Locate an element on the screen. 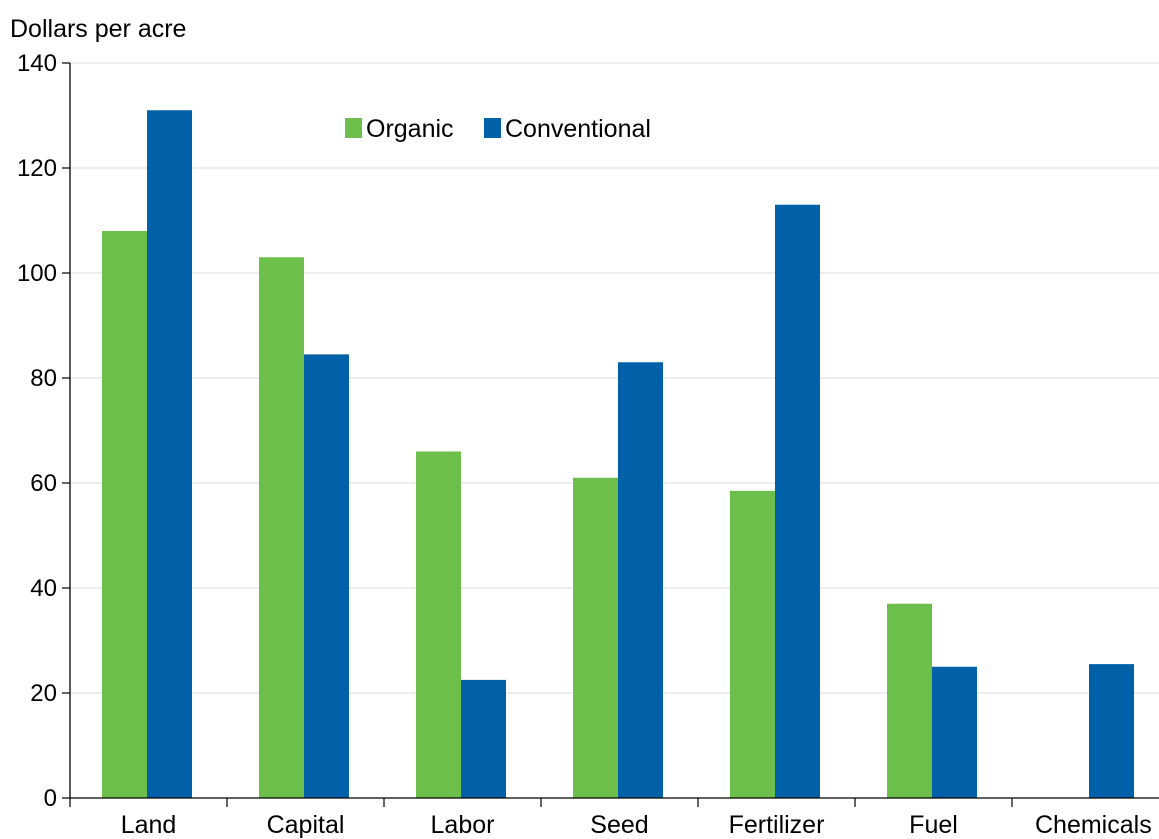 The width and height of the screenshot is (1159, 839). legend-label-conventional: Conventional is located at coordinates (578, 129).